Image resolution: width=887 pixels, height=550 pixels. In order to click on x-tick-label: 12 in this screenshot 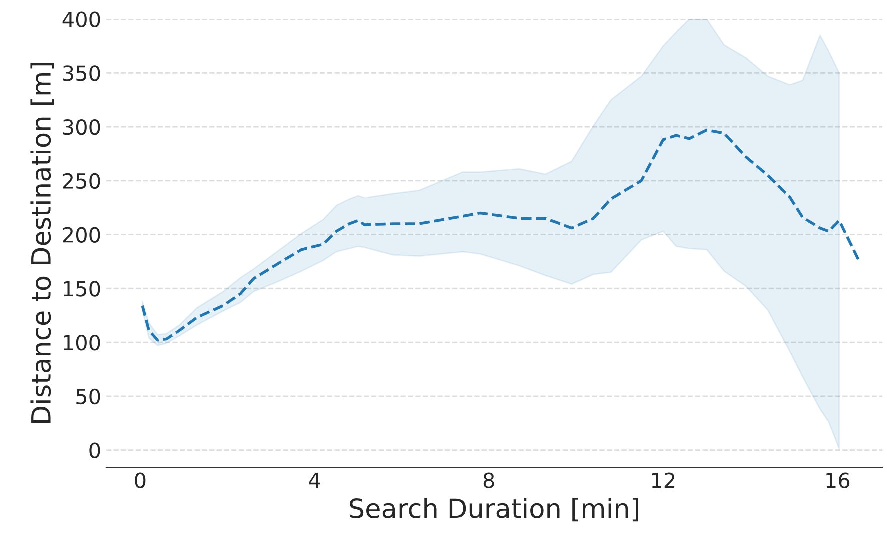, I will do `click(663, 480)`.